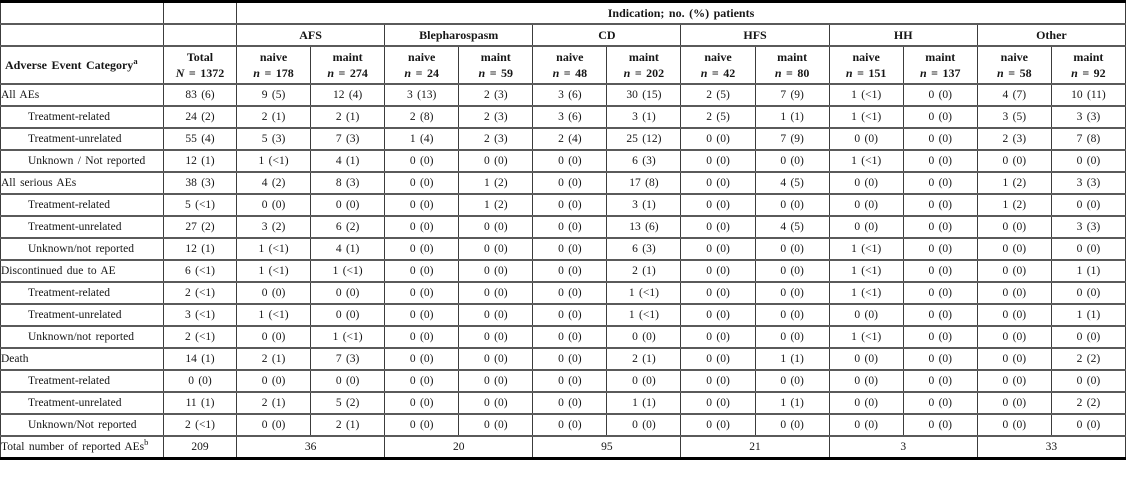 This screenshot has width=1126, height=477. Describe the element at coordinates (347, 64) in the screenshot. I see `maint-column-header: maint n = 274` at that location.